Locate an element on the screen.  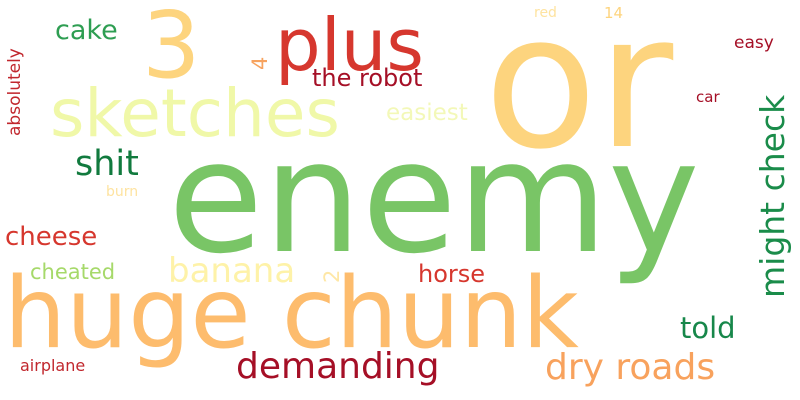
word-told: told is located at coordinates (708, 328).